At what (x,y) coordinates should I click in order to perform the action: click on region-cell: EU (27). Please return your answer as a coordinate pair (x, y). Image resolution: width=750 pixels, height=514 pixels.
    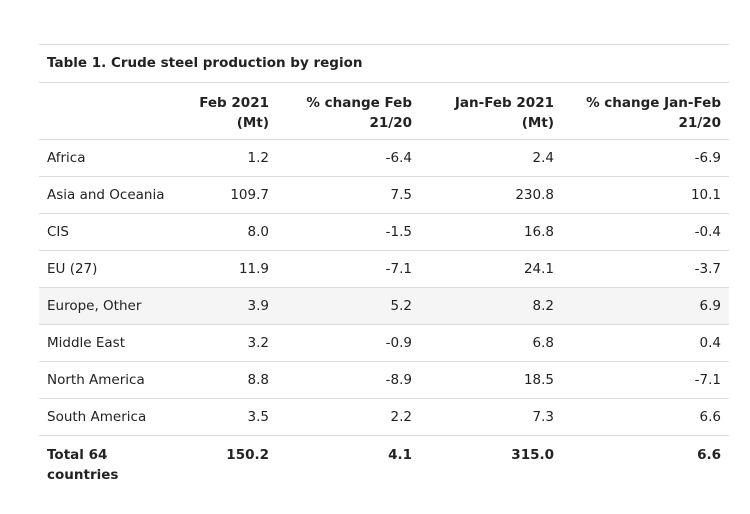
    Looking at the image, I should click on (72, 269).